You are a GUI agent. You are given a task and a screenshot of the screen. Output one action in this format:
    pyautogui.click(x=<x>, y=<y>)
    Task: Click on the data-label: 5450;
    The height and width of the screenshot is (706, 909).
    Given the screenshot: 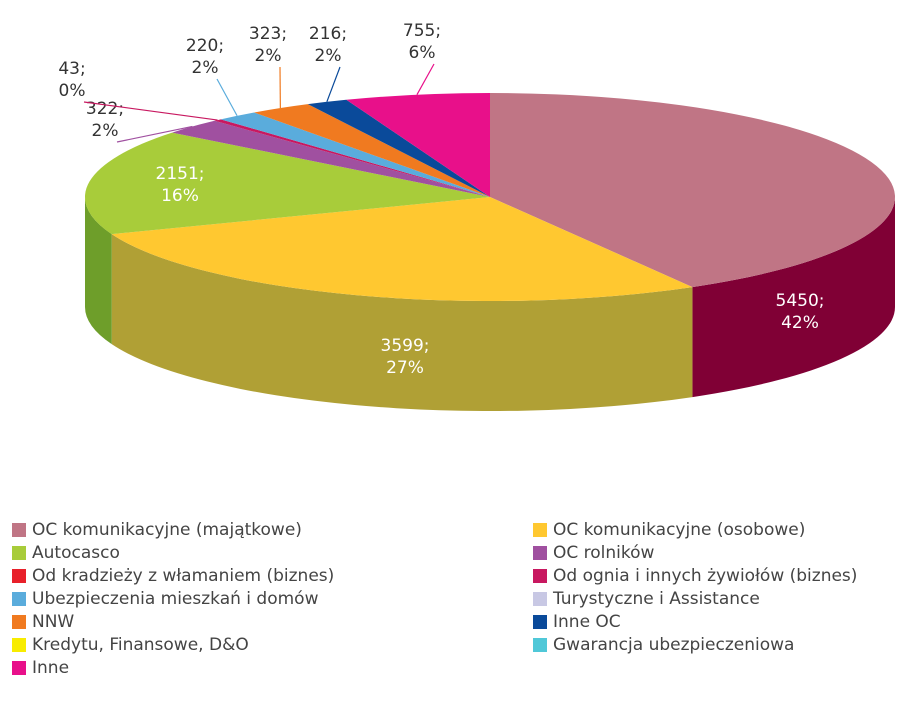 What is the action you would take?
    pyautogui.click(x=800, y=301)
    